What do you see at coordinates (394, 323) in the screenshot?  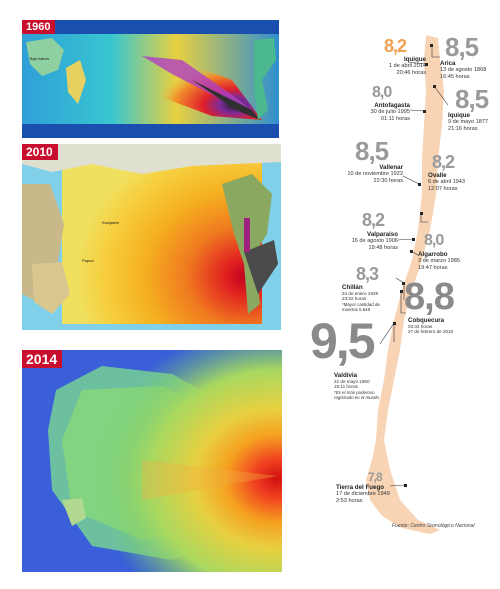 I see `marker-valdivia` at bounding box center [394, 323].